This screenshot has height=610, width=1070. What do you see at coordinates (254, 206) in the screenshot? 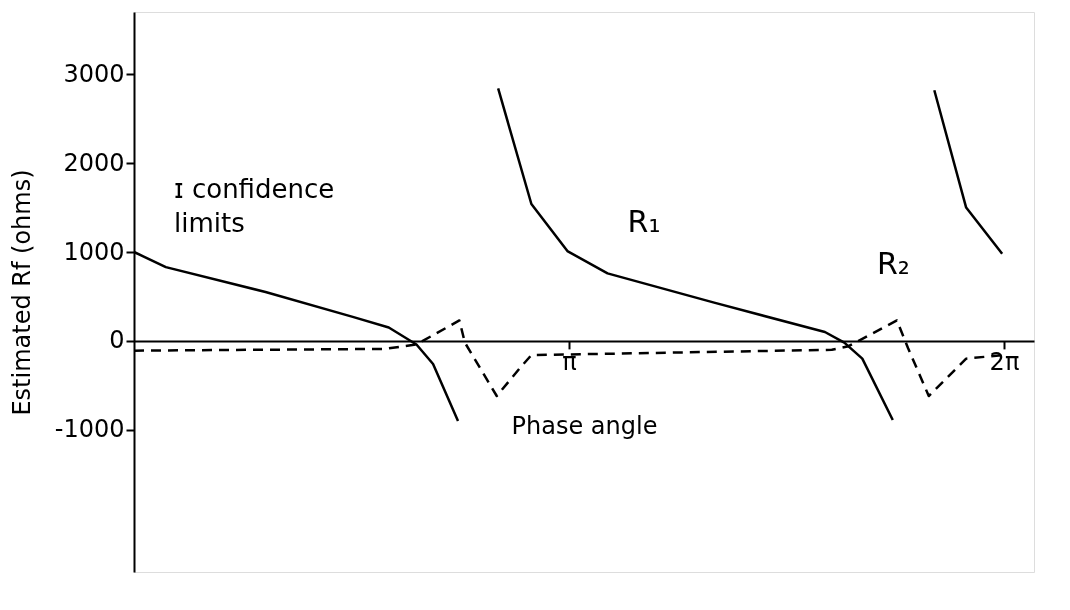
I see `annotation: ɪ confidence limits` at bounding box center [254, 206].